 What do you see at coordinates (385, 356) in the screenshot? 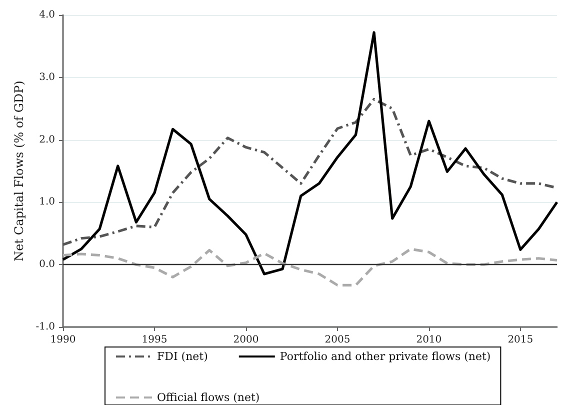
I see `legend-label: Portfolio and other private flows (net)` at bounding box center [385, 356].